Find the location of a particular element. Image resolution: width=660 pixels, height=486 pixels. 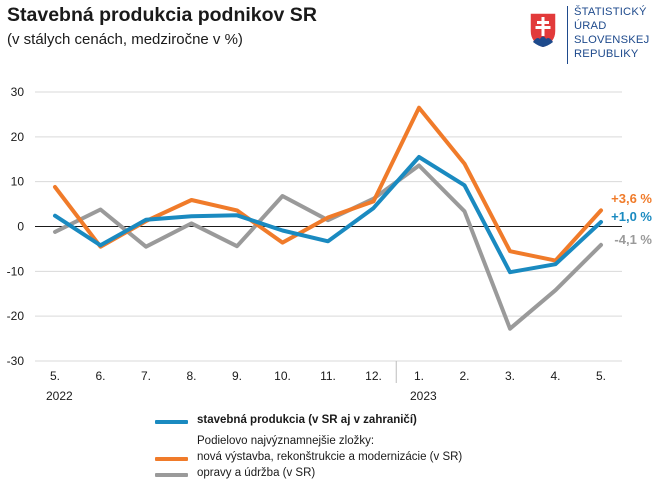

x-tick-label: 8. is located at coordinates (191, 376).